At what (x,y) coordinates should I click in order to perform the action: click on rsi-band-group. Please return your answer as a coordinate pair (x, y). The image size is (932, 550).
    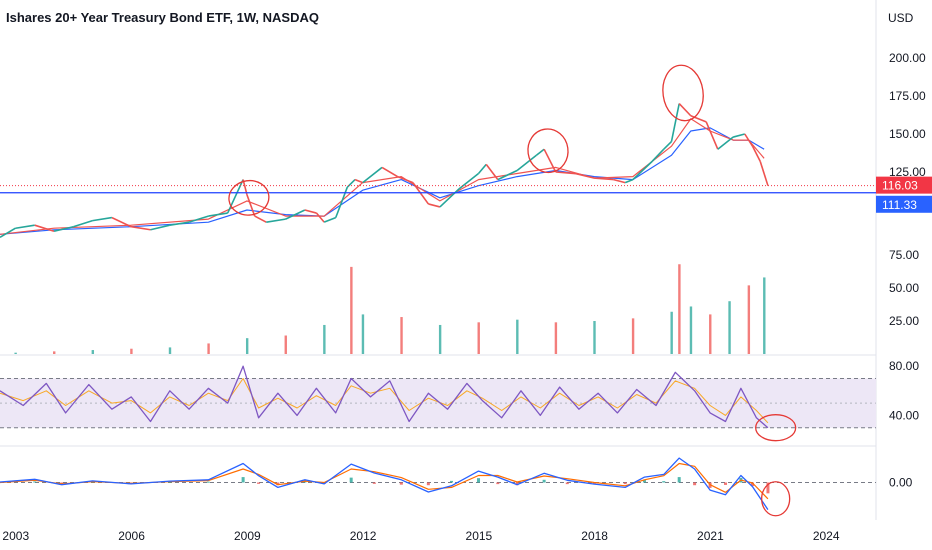
    Looking at the image, I should click on (438, 403).